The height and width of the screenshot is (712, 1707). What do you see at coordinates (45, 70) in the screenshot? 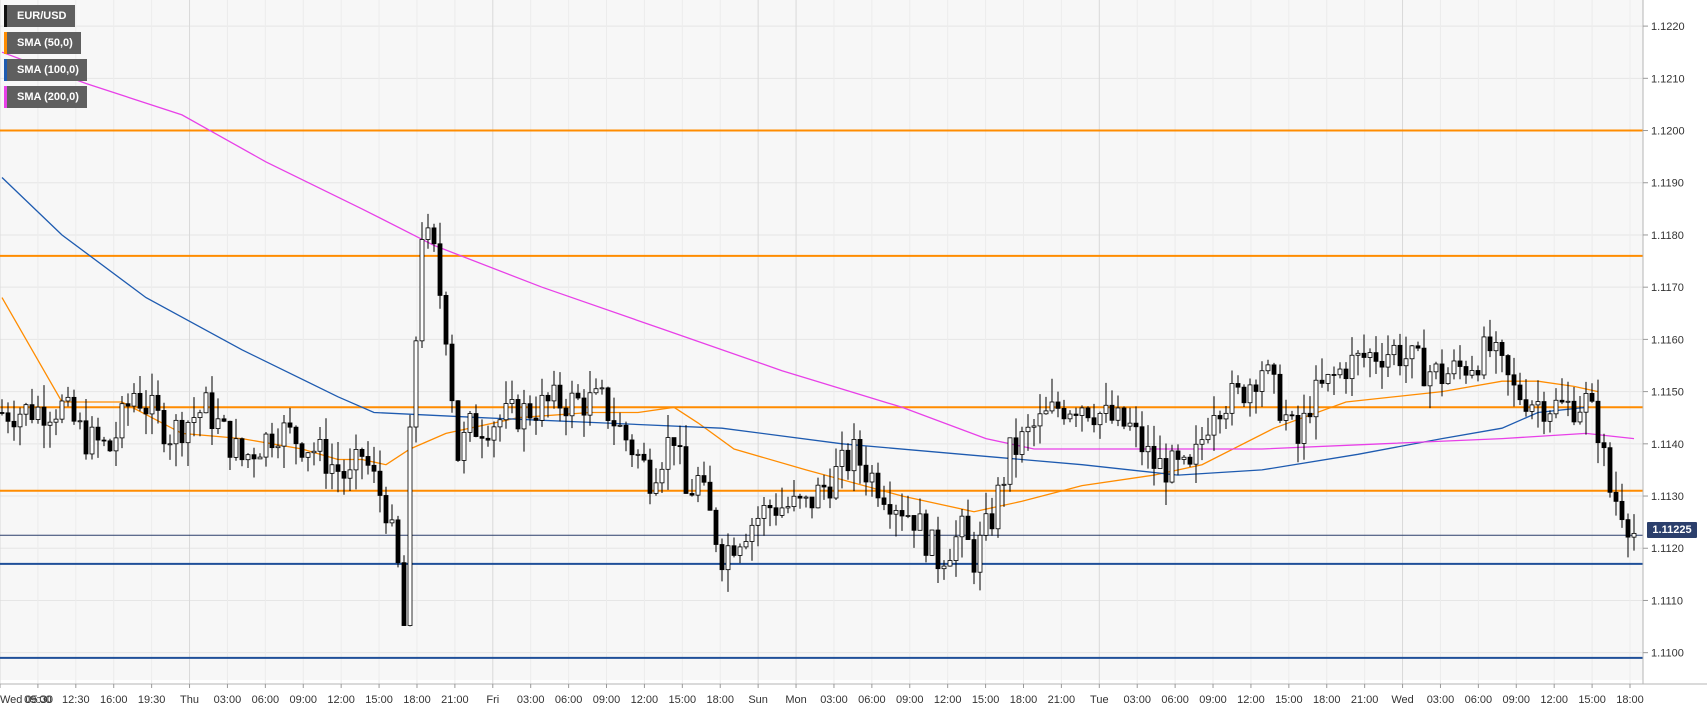
I see `legend-item-sma100: SMA (100,0)` at bounding box center [45, 70].